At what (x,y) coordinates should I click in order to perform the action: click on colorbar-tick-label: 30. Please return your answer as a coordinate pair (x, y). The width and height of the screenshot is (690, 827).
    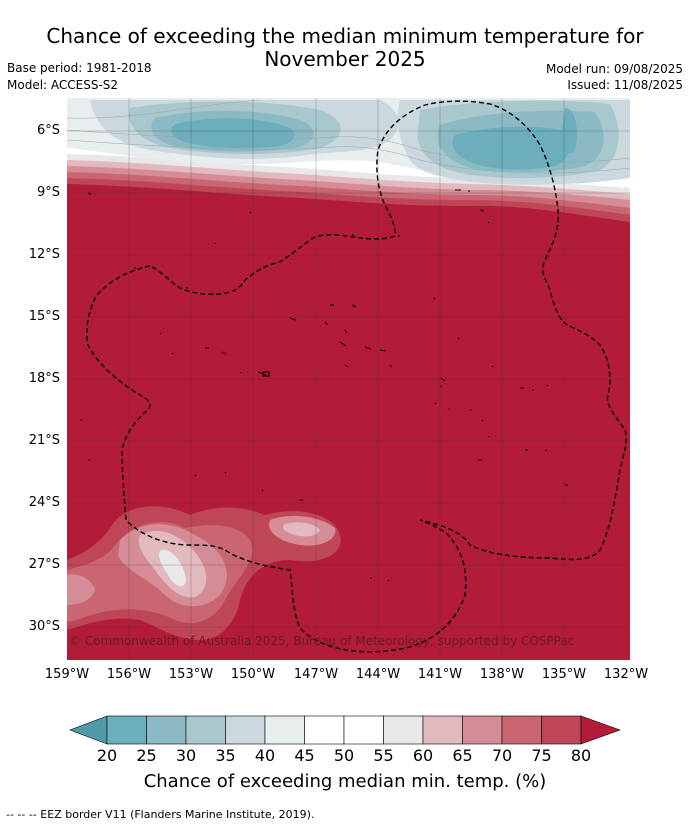
    Looking at the image, I should click on (186, 755).